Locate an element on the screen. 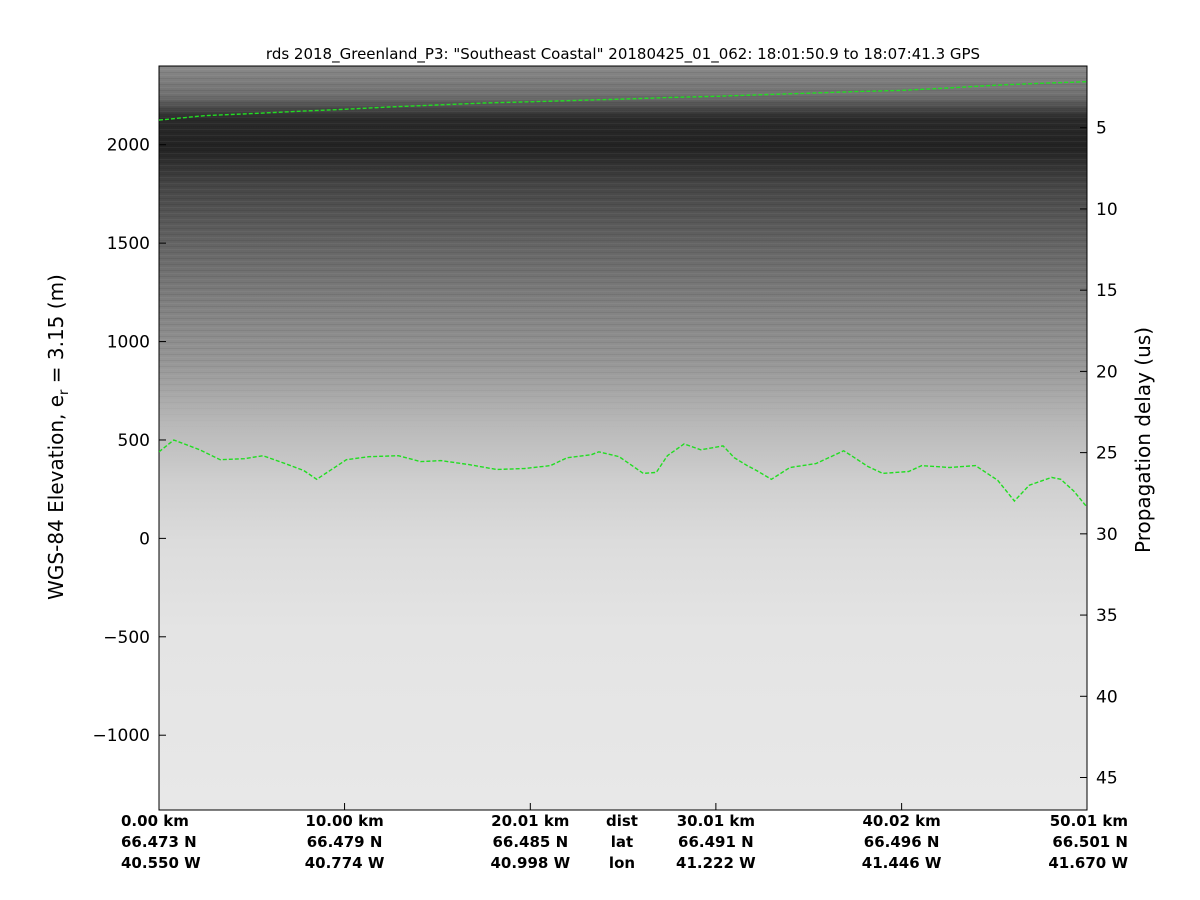 This screenshot has height=900, width=1200. right-tick-label: 25 is located at coordinates (1107, 454).